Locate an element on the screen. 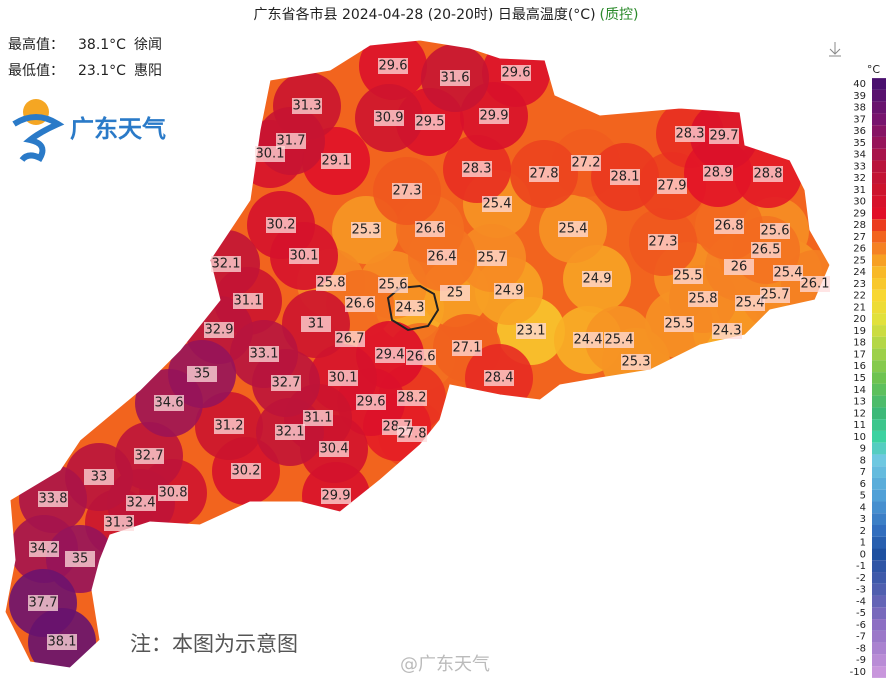 This screenshot has width=893, height=687. legend-tick: 14 is located at coordinates (859, 390).